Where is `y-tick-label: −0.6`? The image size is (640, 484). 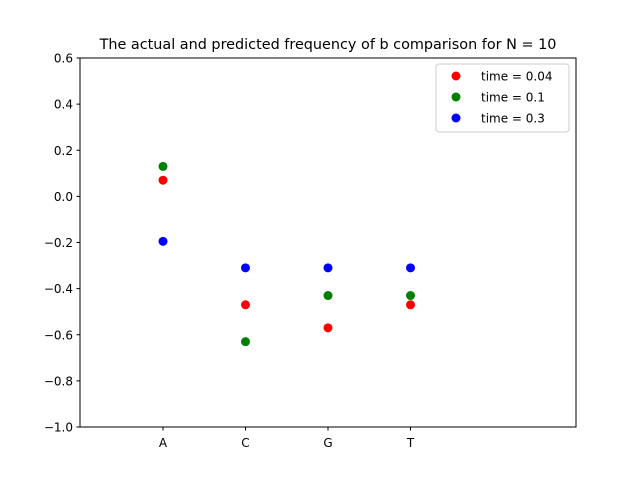
y-tick-label: −0.6 is located at coordinates (58, 335).